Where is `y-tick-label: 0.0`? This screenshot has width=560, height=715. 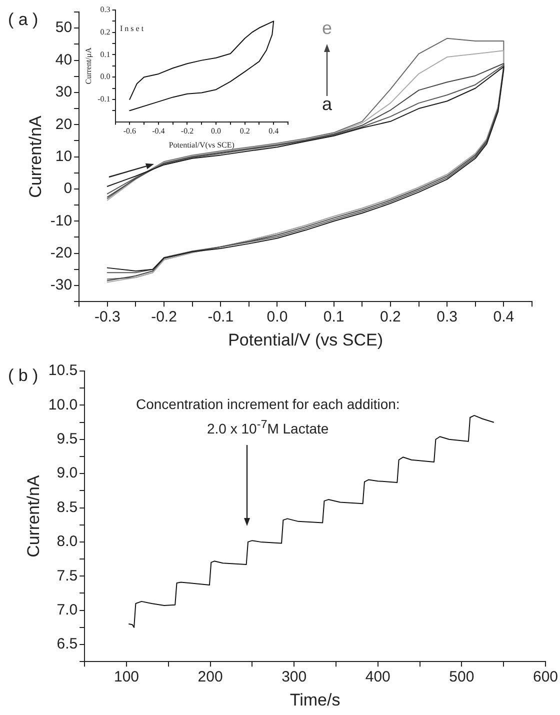
y-tick-label: 0.0 is located at coordinates (105, 77).